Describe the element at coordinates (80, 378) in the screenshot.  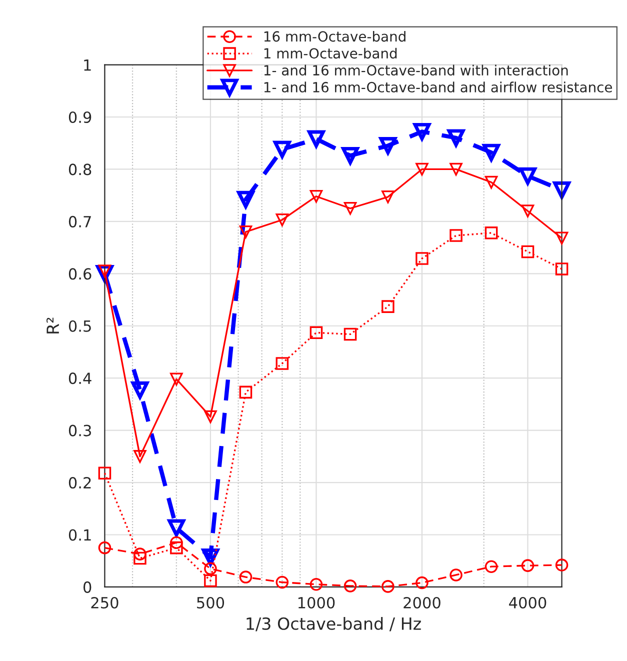
I see `y-tick-label: 0.4` at that location.